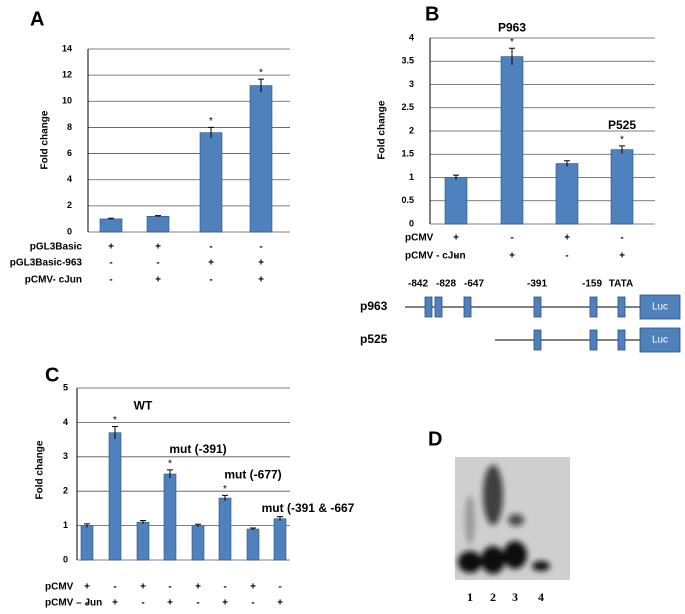  I want to click on condition-label: pGL3Basic-963, so click(46, 263).